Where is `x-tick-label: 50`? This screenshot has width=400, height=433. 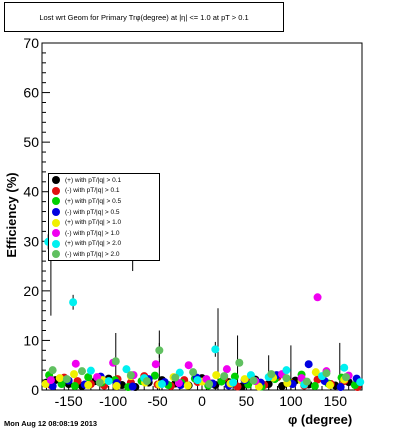
x-tick-label: 50 is located at coordinates (247, 401).